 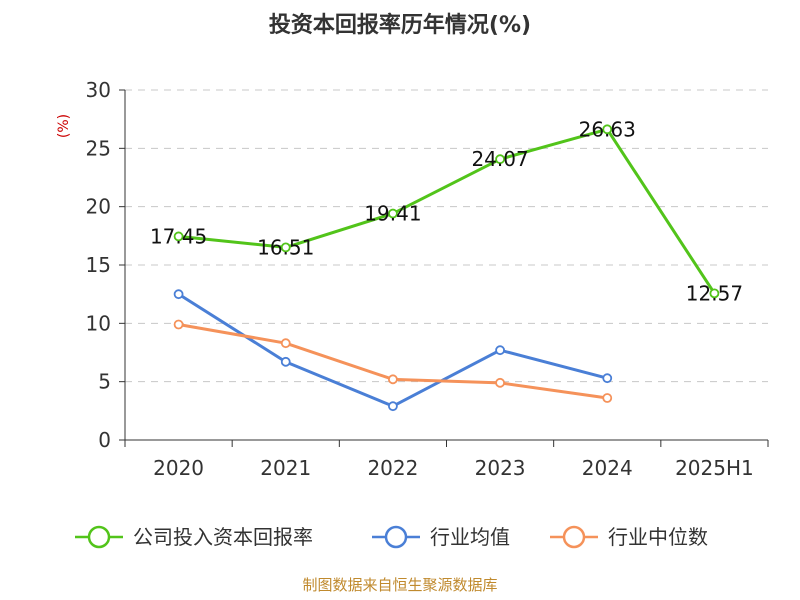 I want to click on y-tick-label: 5, so click(x=104, y=382).